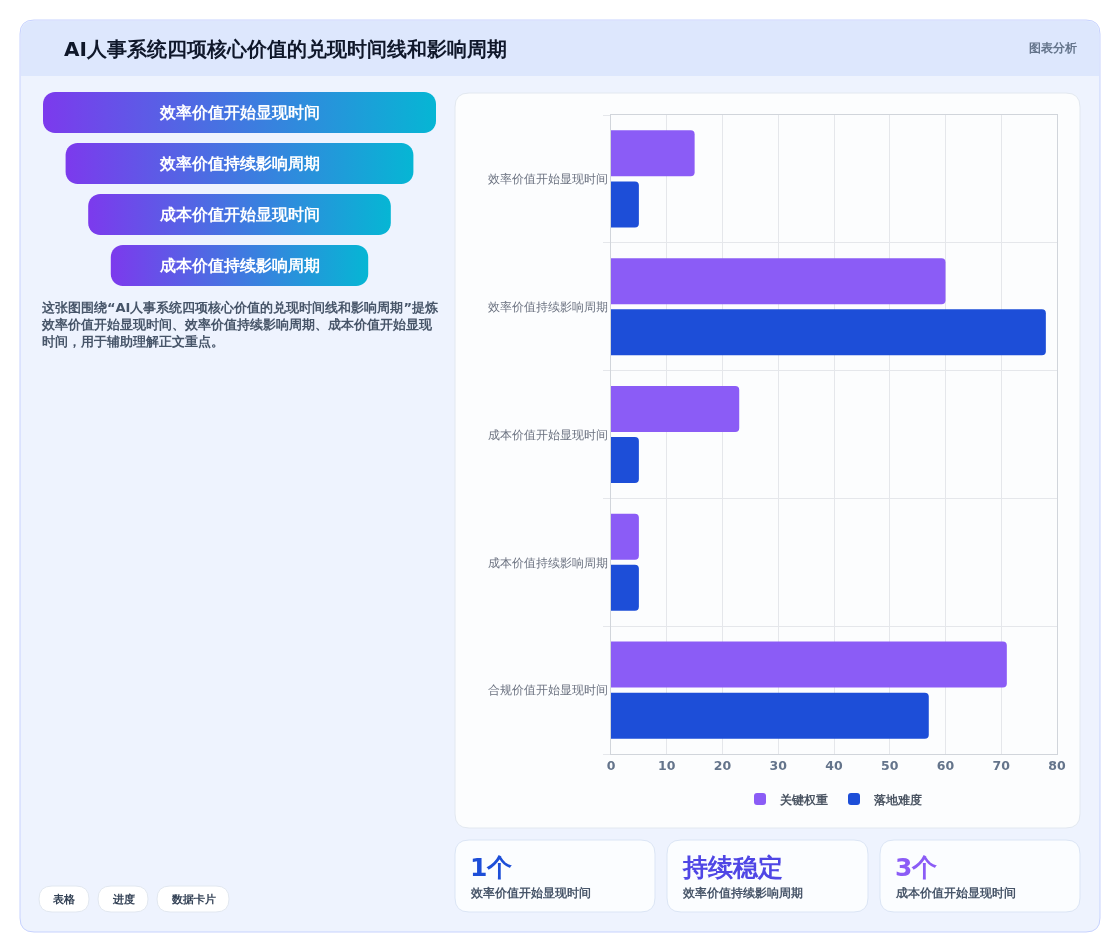  What do you see at coordinates (547, 690) in the screenshot?
I see `y-tick-label: 合规价值开始显现时间` at bounding box center [547, 690].